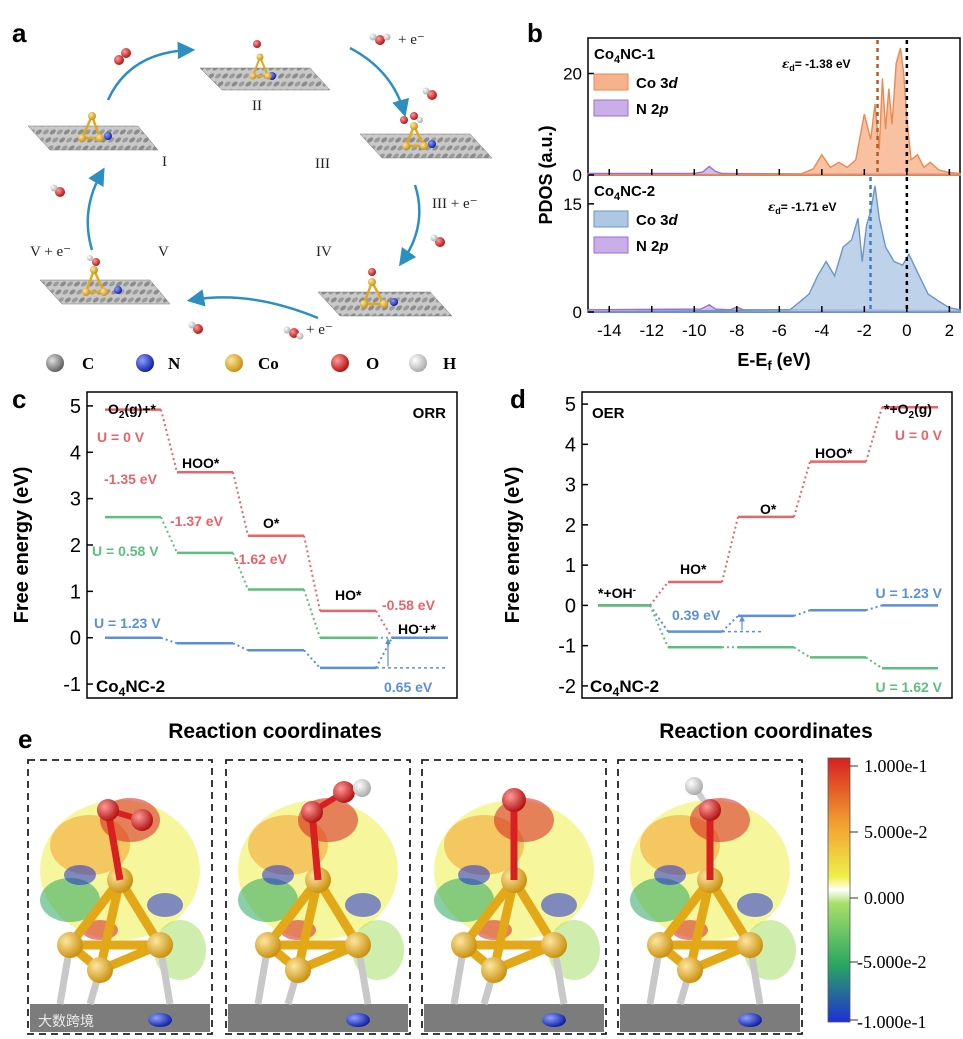  I want to click on legend-N-label: N, so click(174, 363).